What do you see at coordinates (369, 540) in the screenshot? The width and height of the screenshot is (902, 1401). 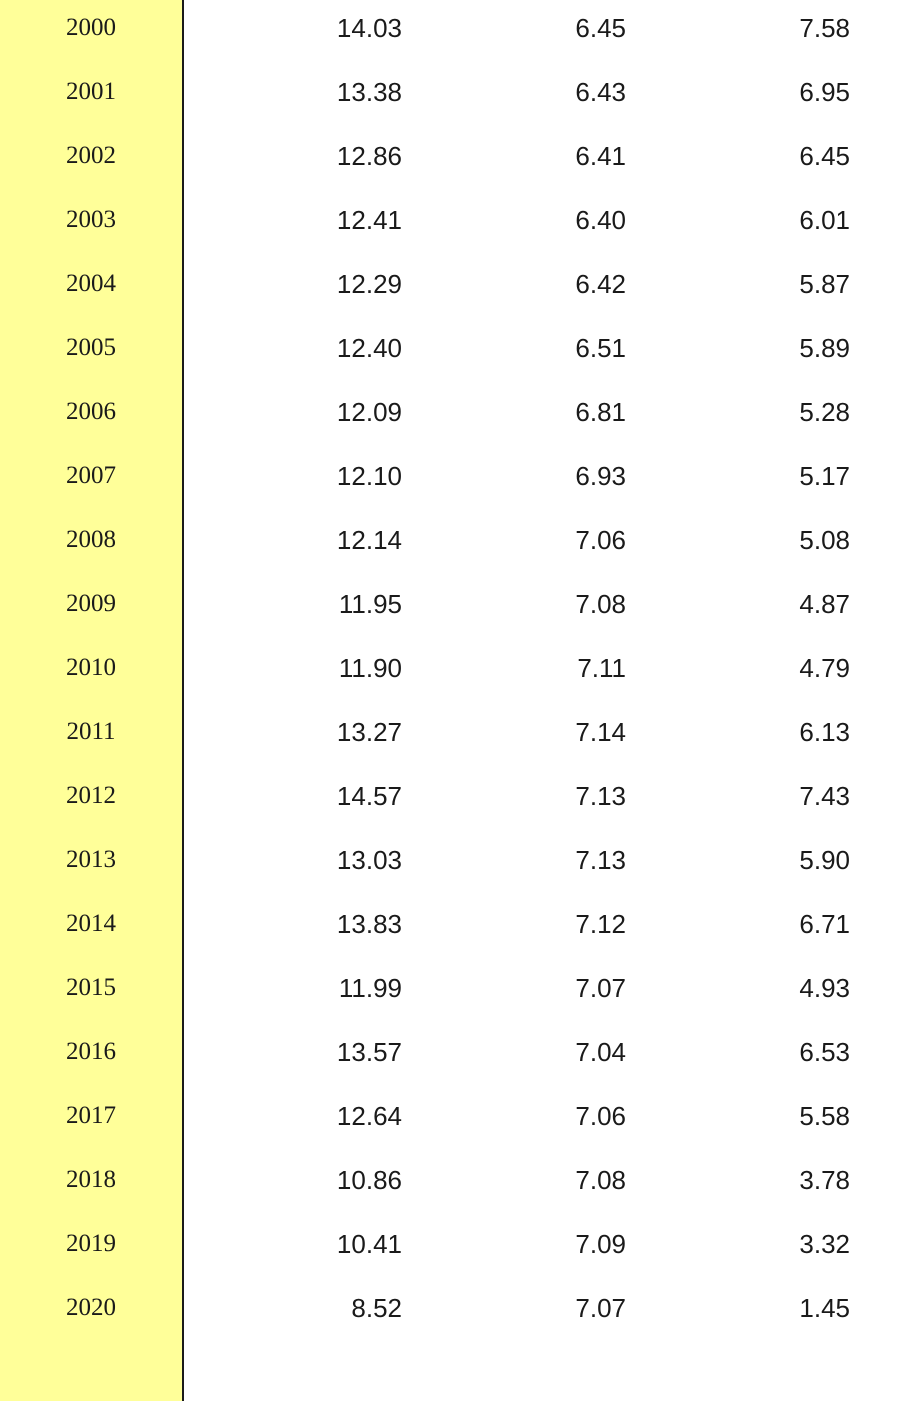 I see `value-cell-col1: 12.14` at bounding box center [369, 540].